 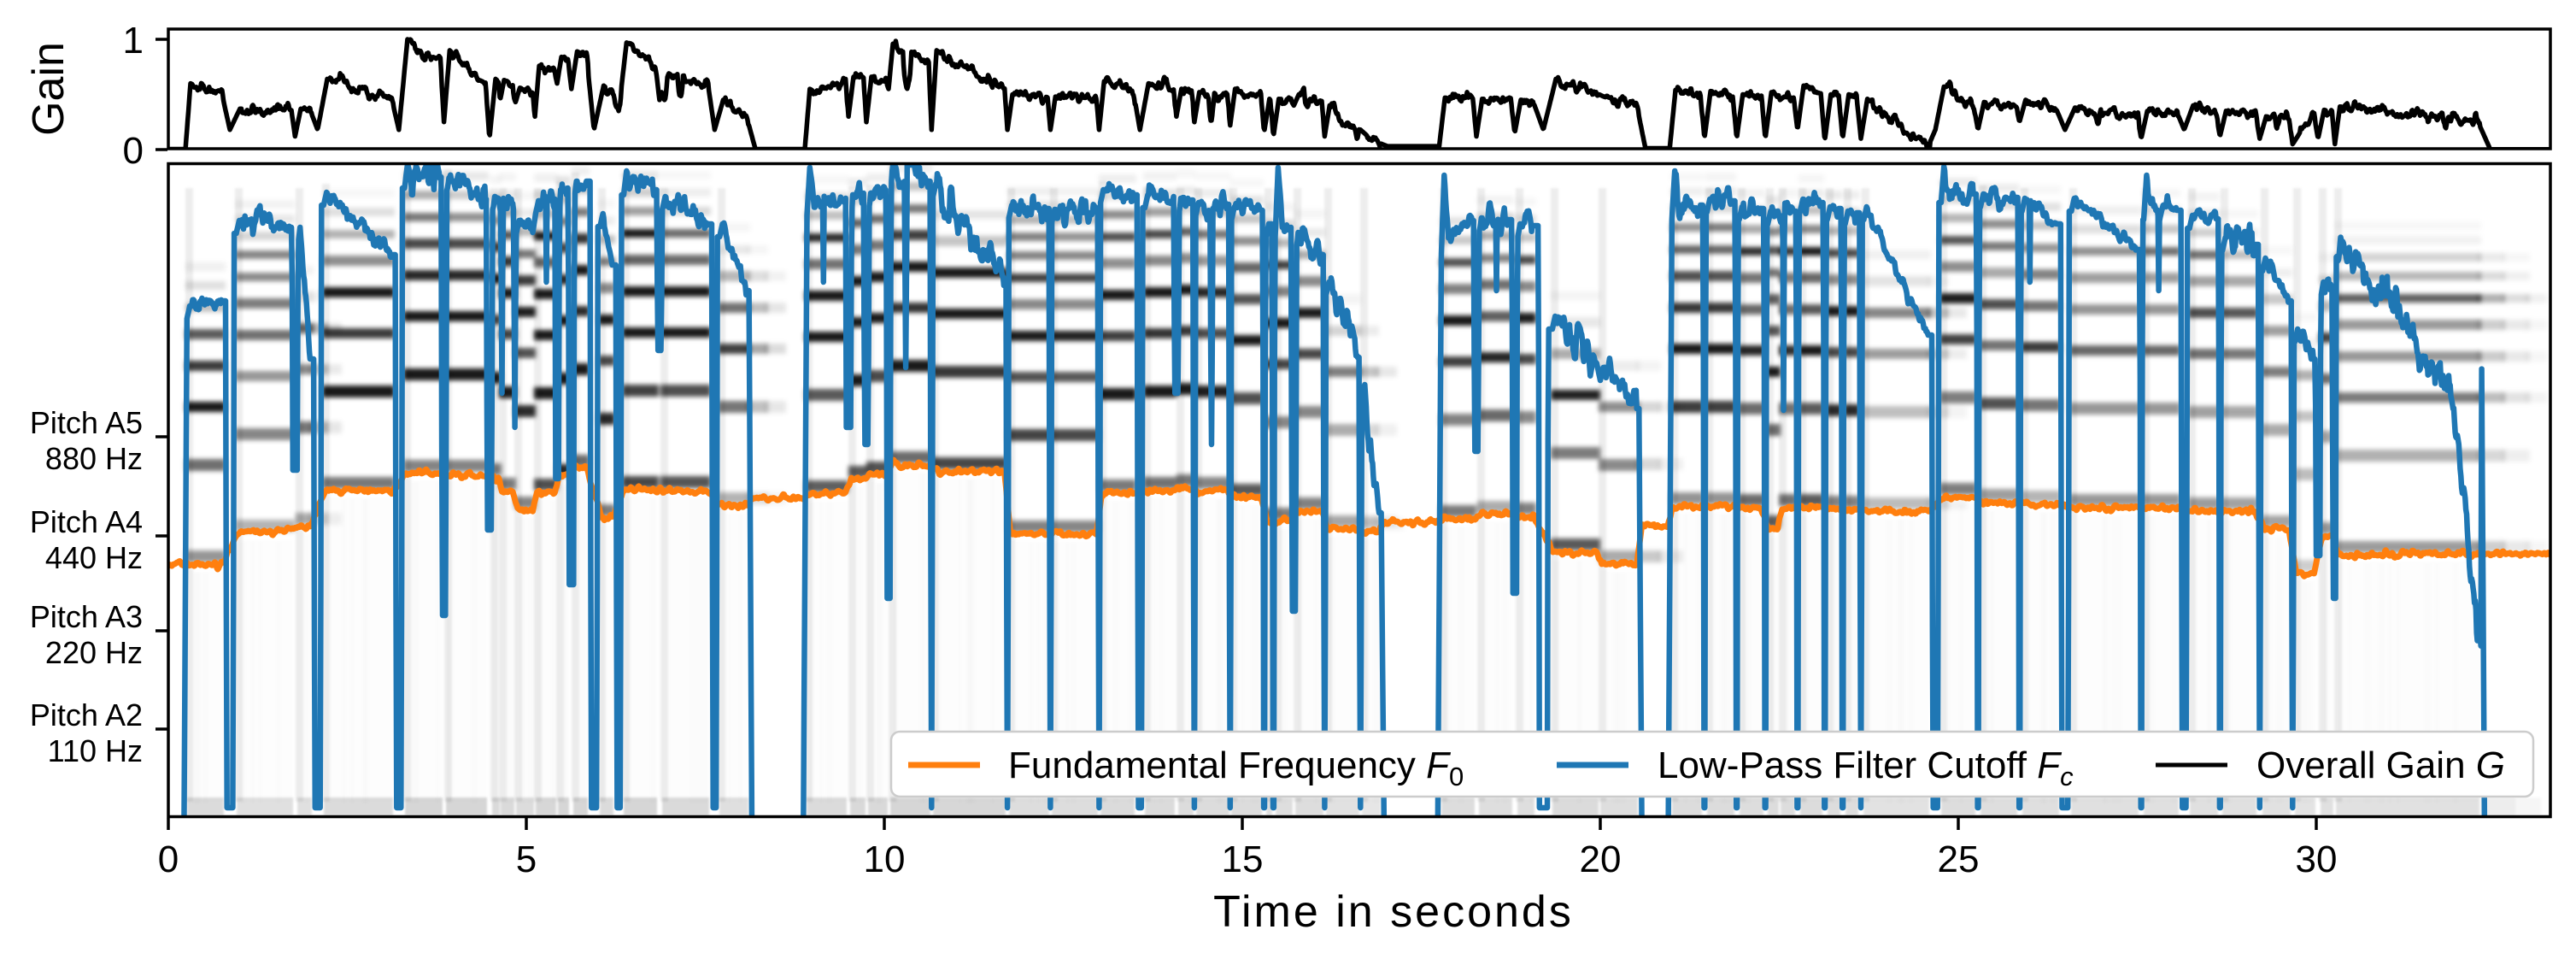 What do you see at coordinates (94, 557) in the screenshot?
I see `svg-text: 440 Hz` at bounding box center [94, 557].